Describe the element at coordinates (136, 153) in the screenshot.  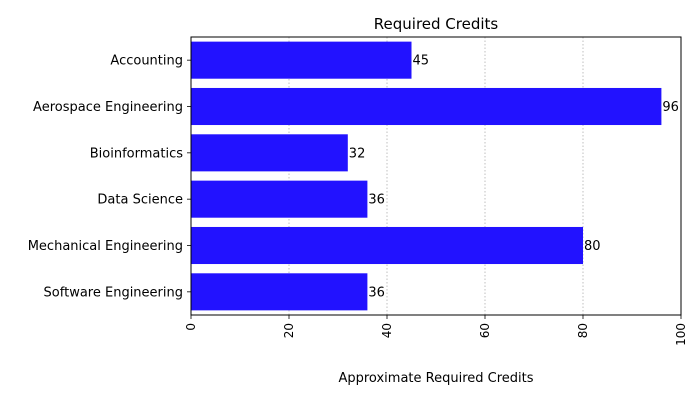
I see `y-tick-label: Bioinformatics` at that location.